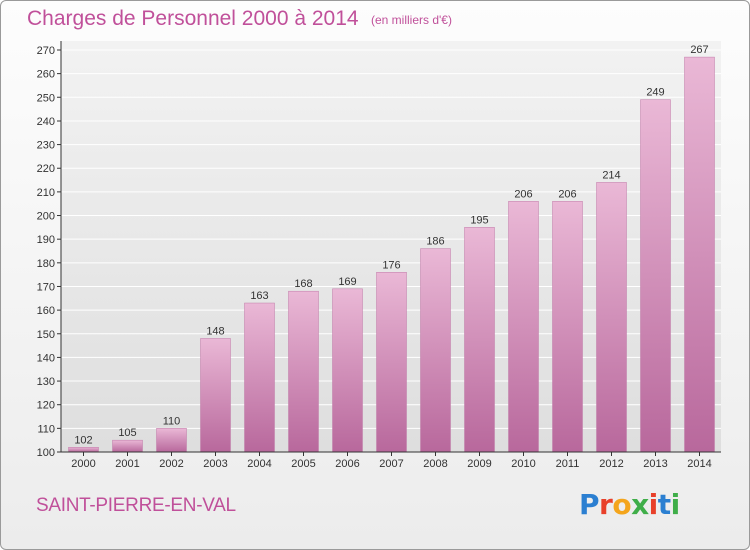 The image size is (750, 550). I want to click on data-label: 267, so click(699, 50).